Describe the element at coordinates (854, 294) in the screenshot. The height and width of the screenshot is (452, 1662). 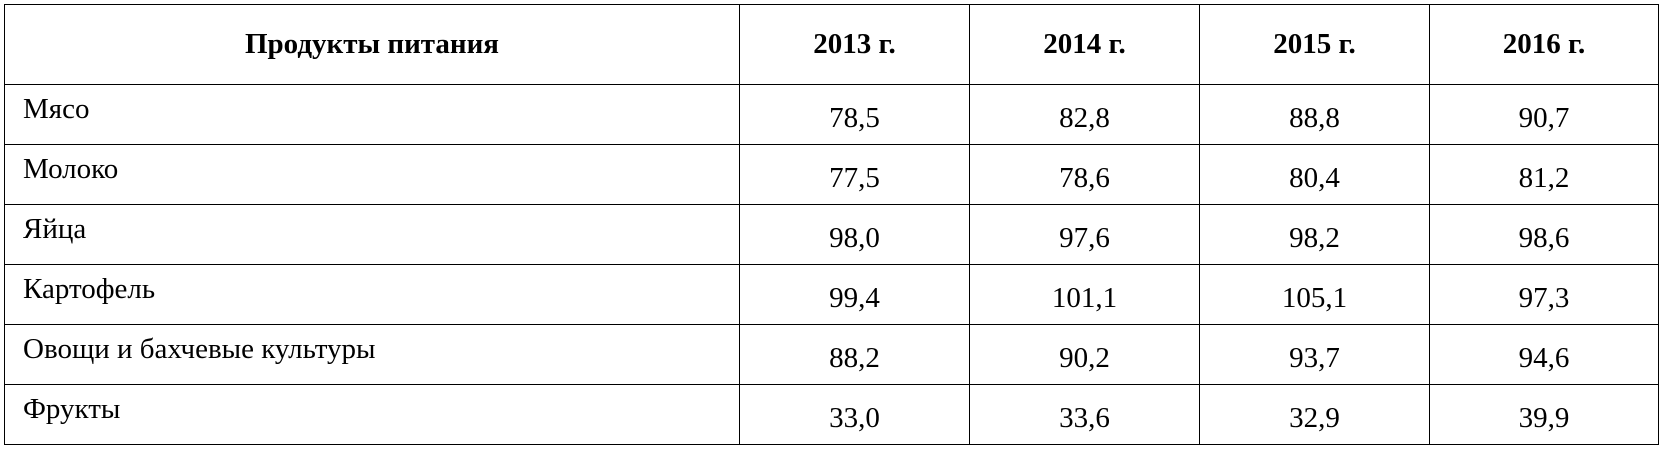
I see `value-cell: 99,4` at that location.